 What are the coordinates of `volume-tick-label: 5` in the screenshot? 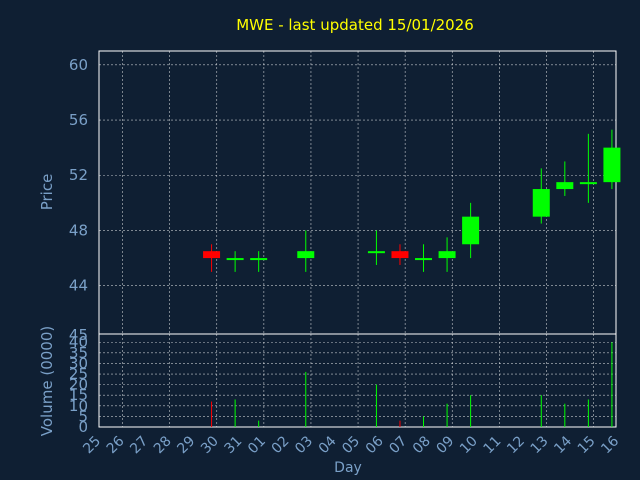 It's located at (83, 416).